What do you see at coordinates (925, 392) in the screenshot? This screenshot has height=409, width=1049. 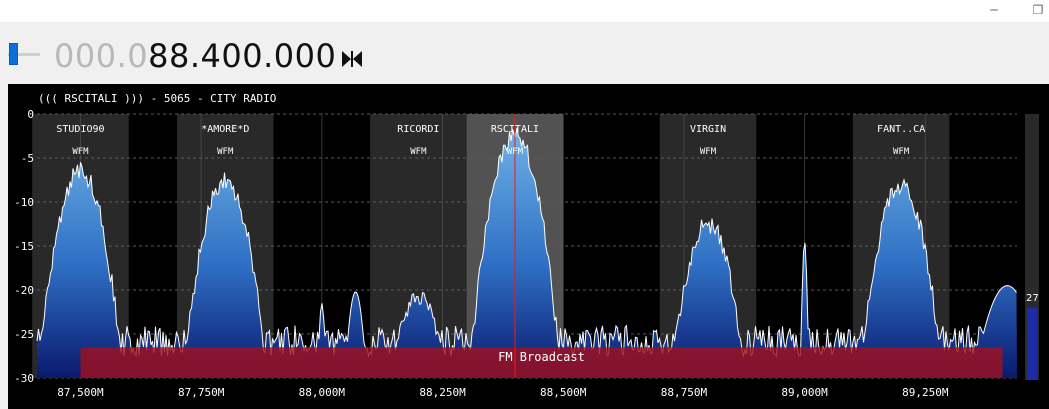 I see `x-tick-label: 89,250M` at bounding box center [925, 392].